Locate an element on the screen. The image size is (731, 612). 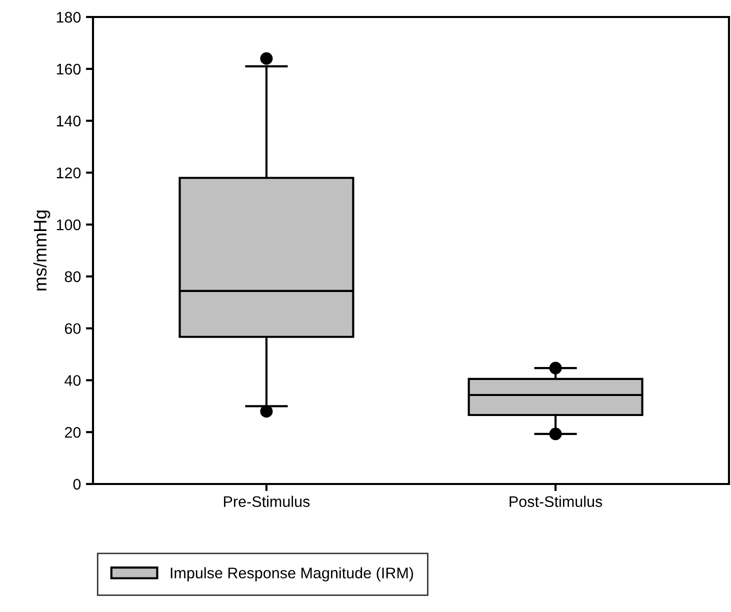
y-tick-label: 20 is located at coordinates (72, 432).